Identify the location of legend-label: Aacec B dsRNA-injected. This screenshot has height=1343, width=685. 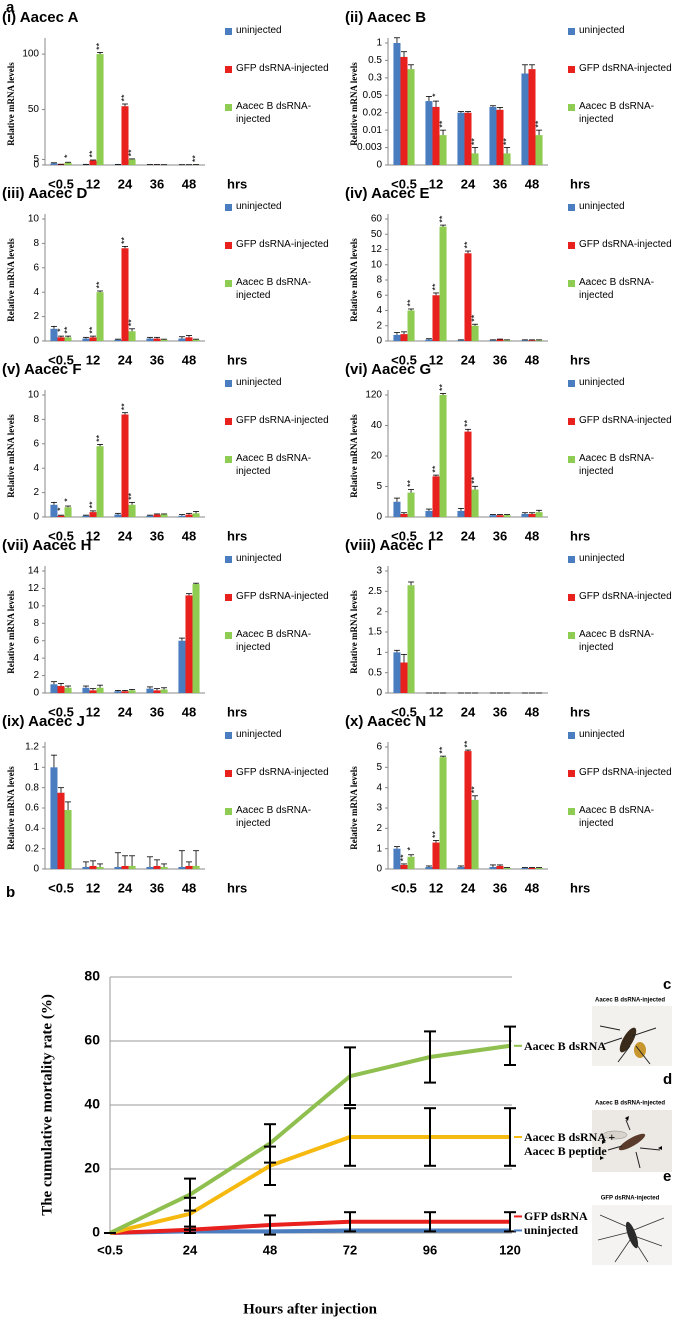
(617, 289).